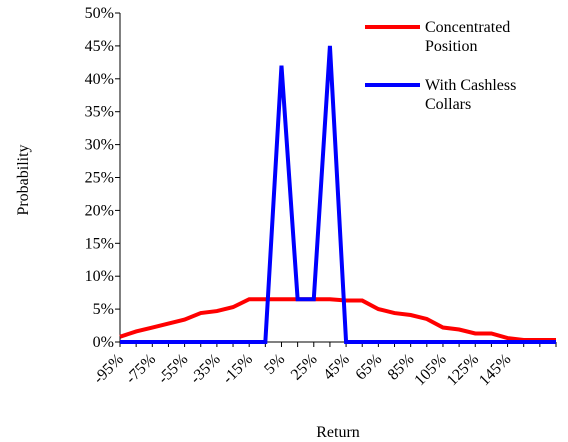 The image size is (568, 442). What do you see at coordinates (467, 37) in the screenshot?
I see `legend-label: Concentrated Position` at bounding box center [467, 37].